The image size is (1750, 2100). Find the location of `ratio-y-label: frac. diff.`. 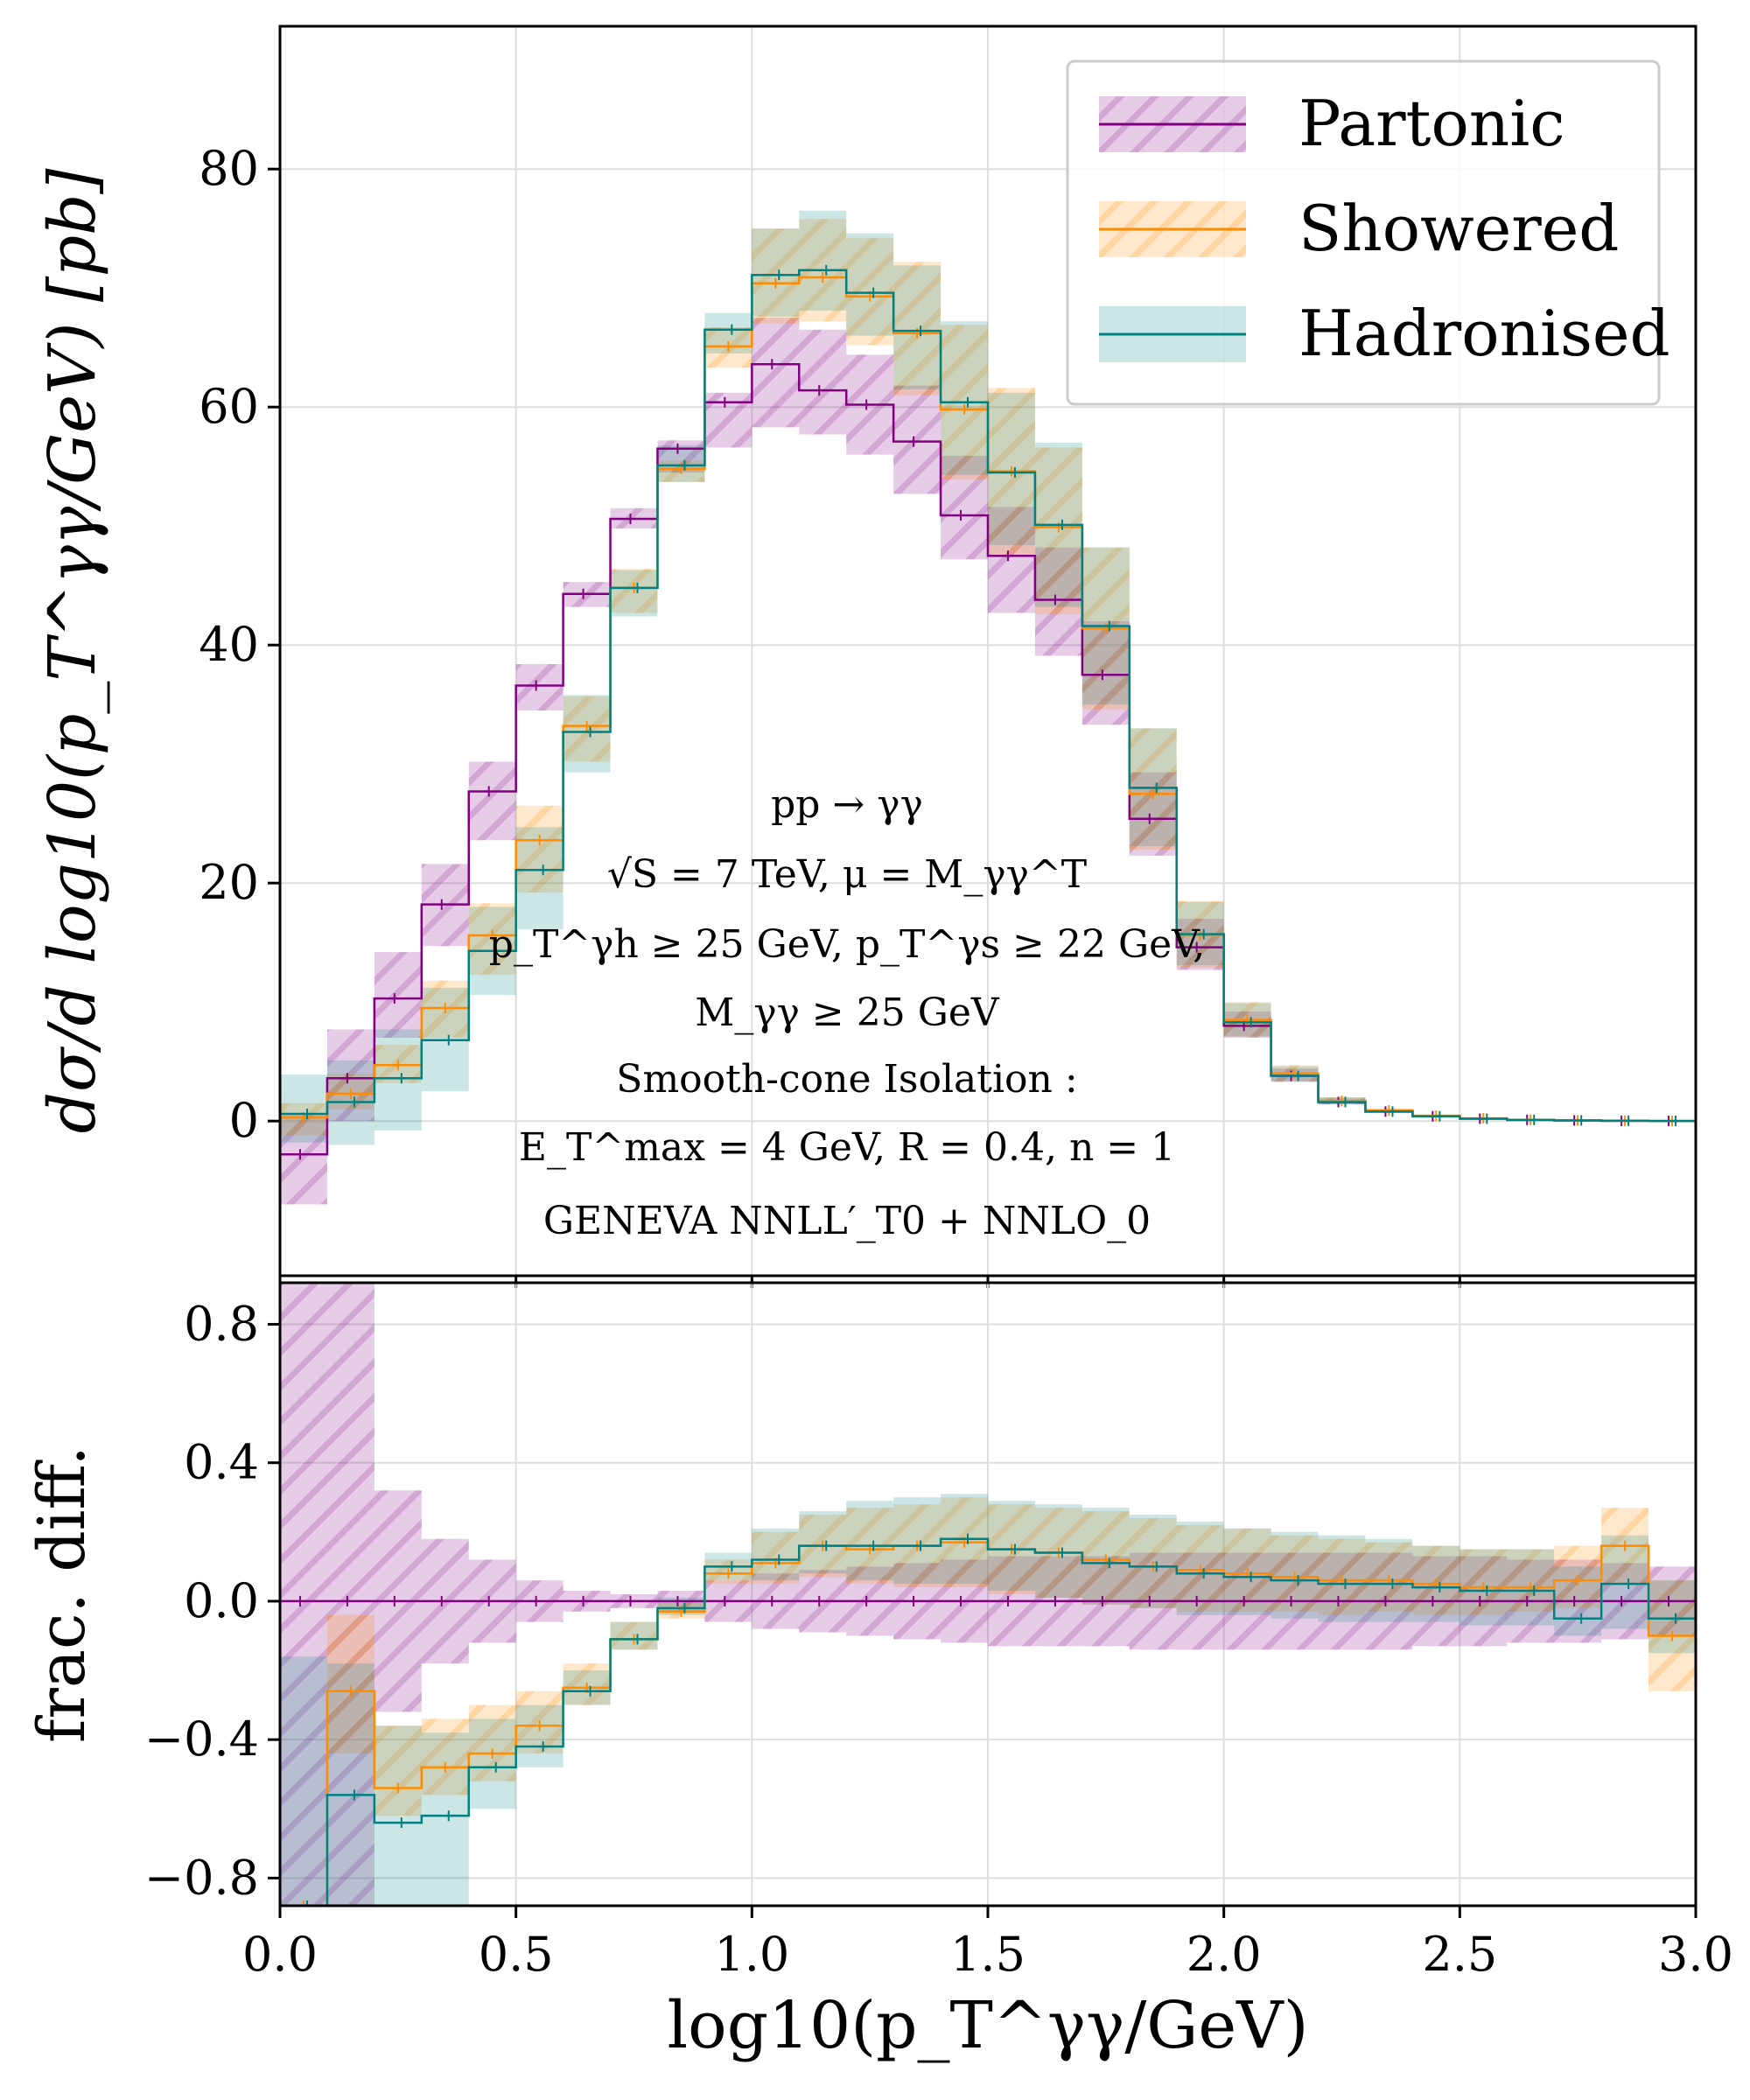

ratio-y-label: frac. diff. is located at coordinates (62, 1594).